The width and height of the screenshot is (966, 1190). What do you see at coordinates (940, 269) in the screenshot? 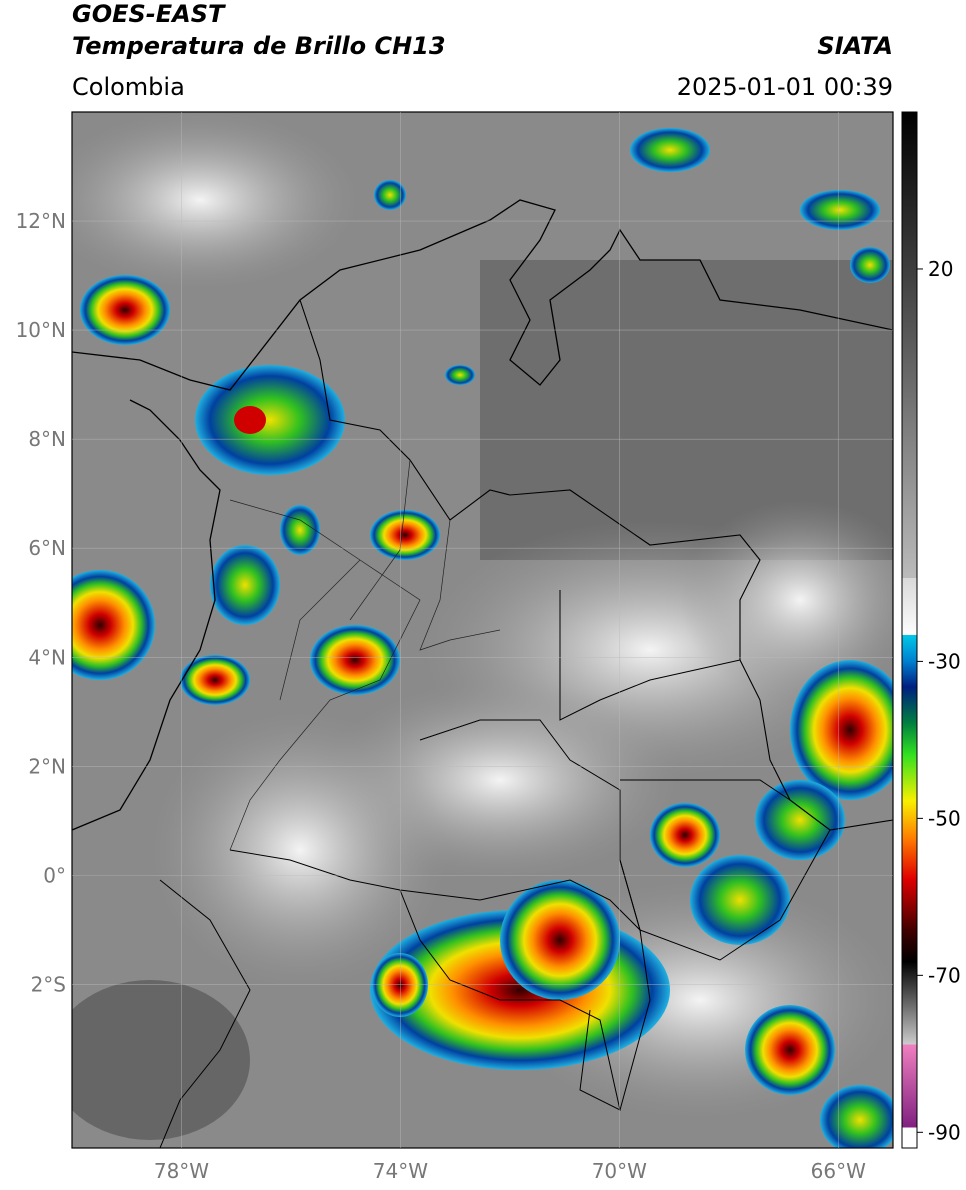
I see `colorbar-tick-label: 20` at bounding box center [940, 269].